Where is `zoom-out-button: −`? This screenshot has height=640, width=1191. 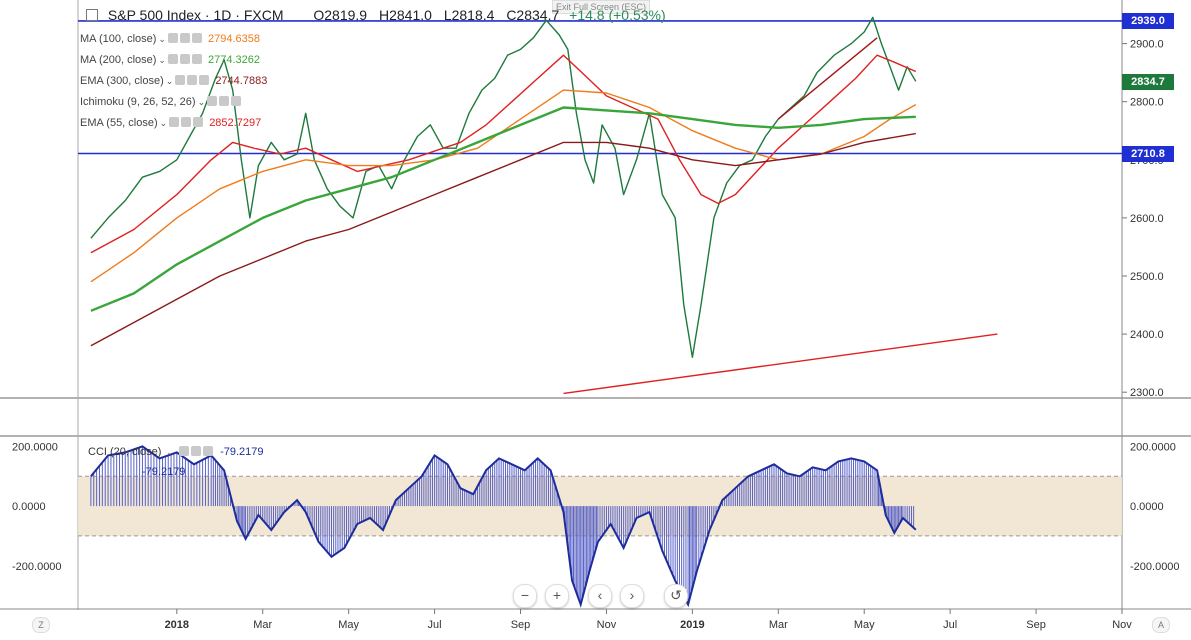 zoom-out-button: − is located at coordinates (525, 596).